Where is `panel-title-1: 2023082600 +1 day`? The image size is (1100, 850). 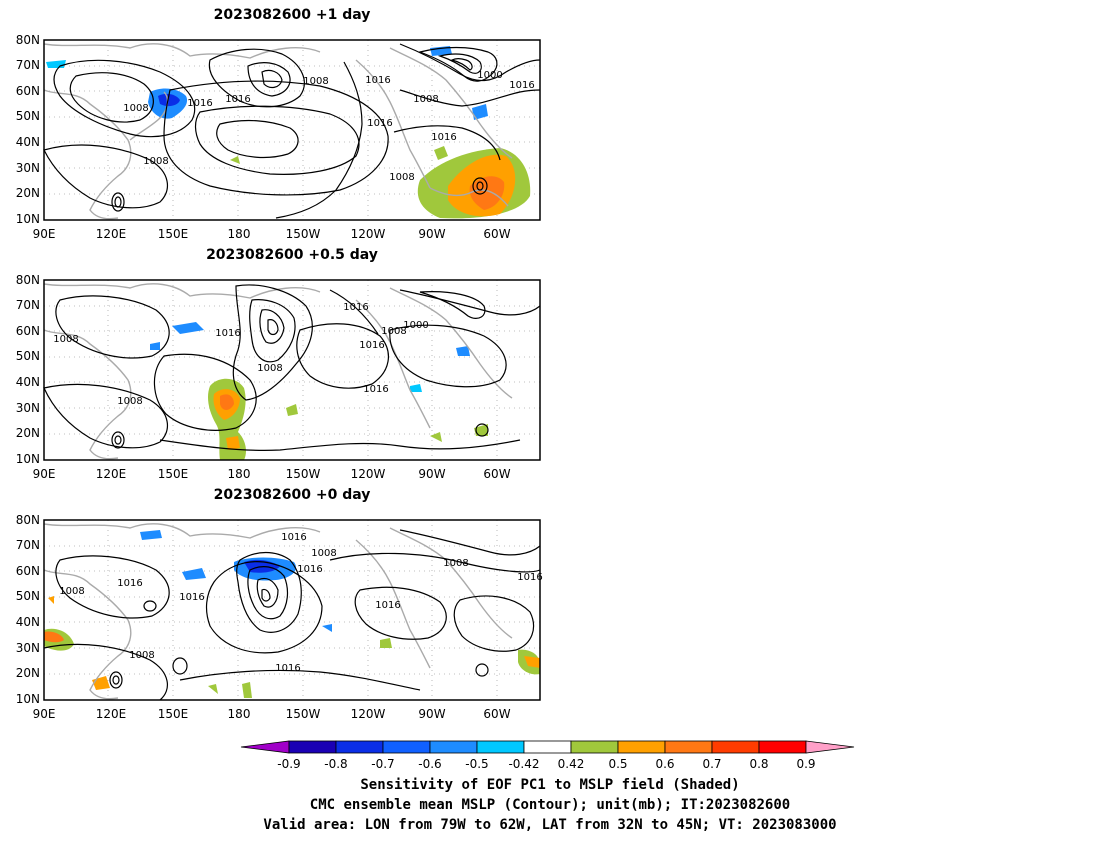
panel-title-1: 2023082600 +1 day is located at coordinates (292, 15).